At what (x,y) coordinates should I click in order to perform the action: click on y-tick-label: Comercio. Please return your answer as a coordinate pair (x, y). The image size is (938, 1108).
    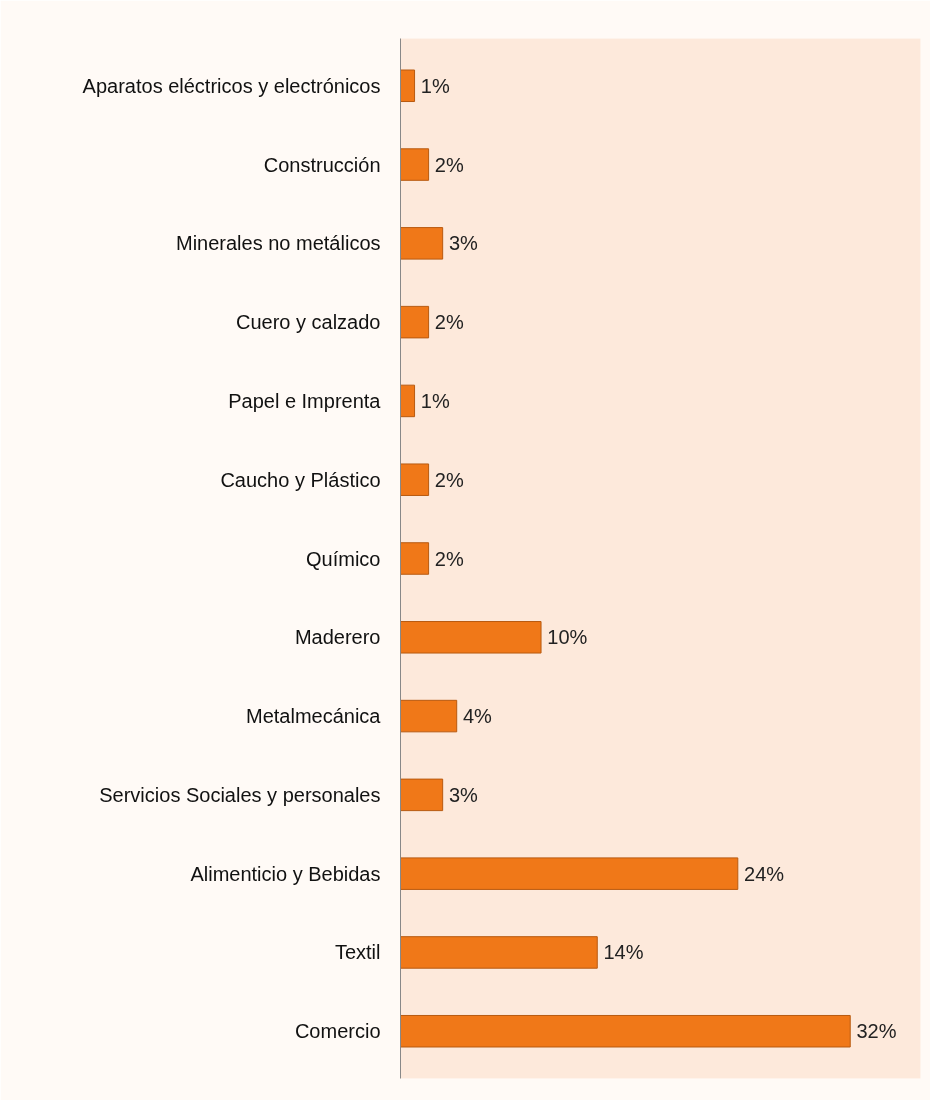
    Looking at the image, I should click on (337, 1031).